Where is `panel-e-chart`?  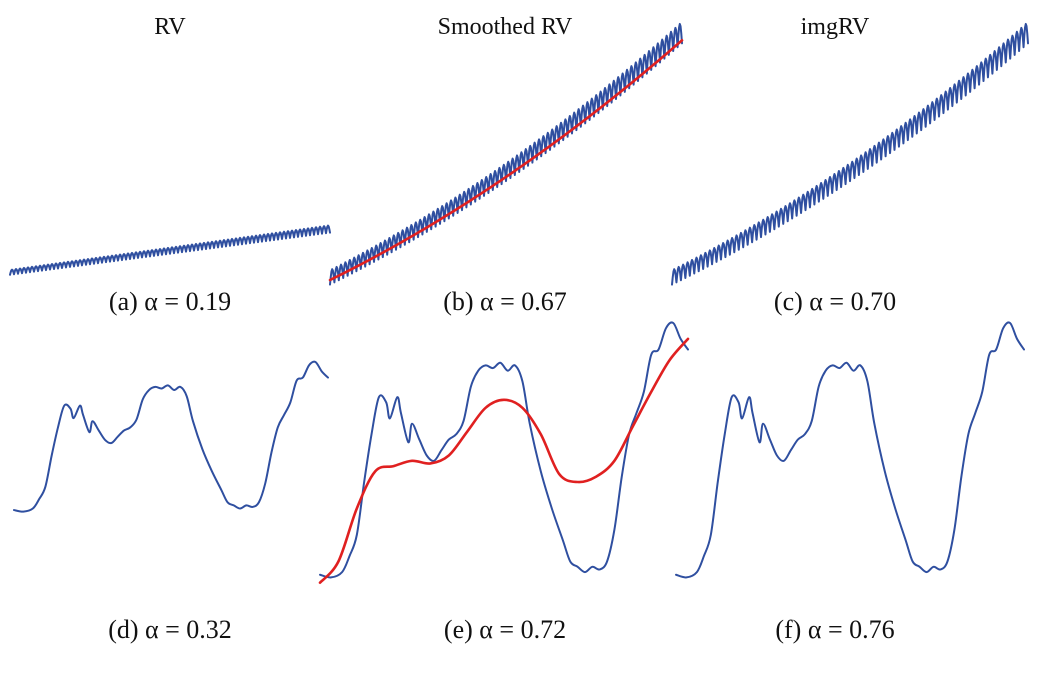
panel-e-chart is located at coordinates (504, 452).